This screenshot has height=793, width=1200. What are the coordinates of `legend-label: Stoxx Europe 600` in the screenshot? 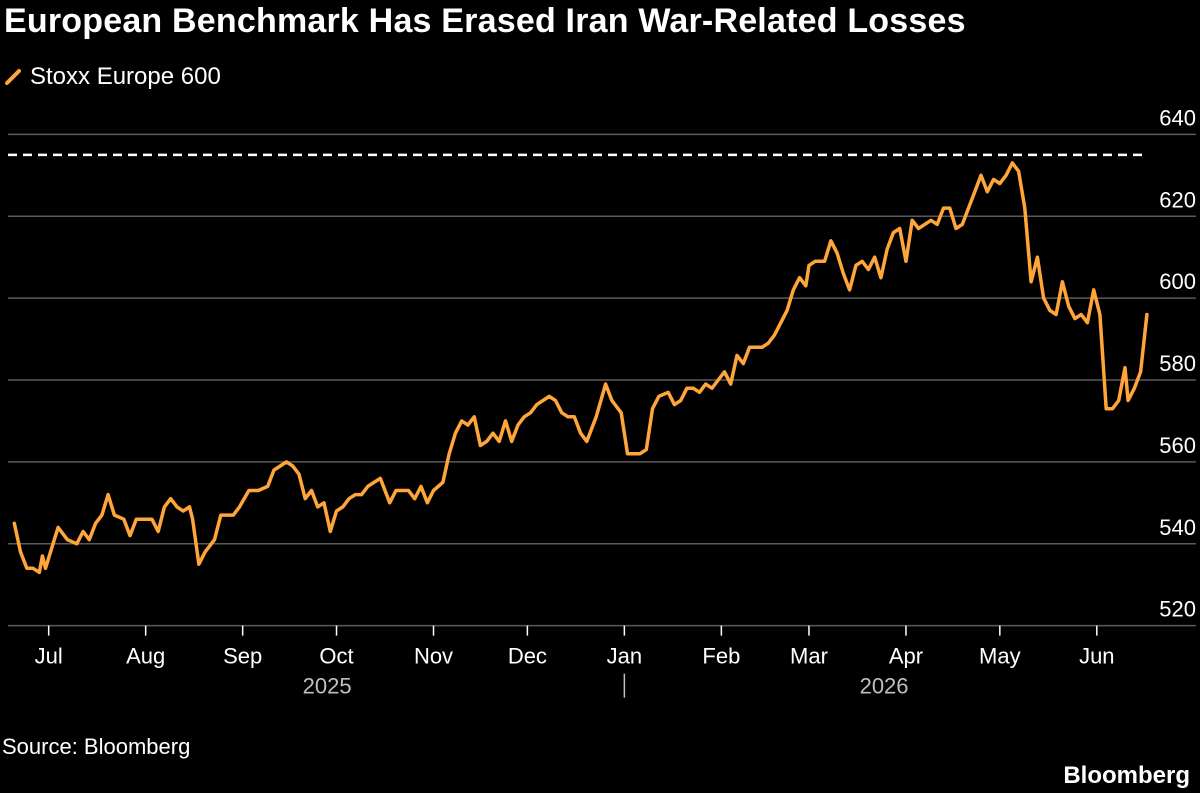 It's located at (125, 76).